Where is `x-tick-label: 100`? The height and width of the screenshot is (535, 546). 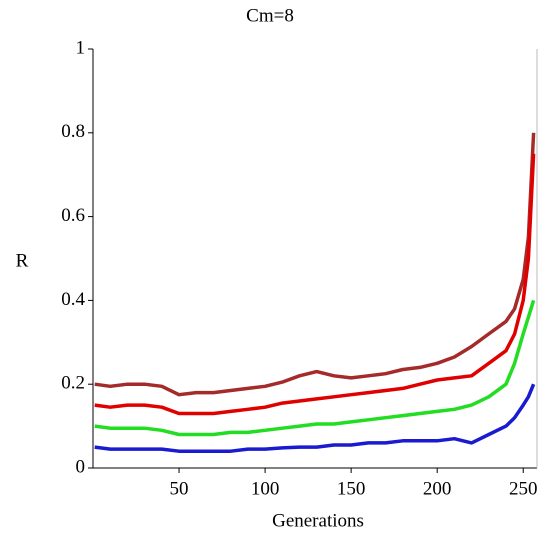 x-tick-label: 100 is located at coordinates (265, 488).